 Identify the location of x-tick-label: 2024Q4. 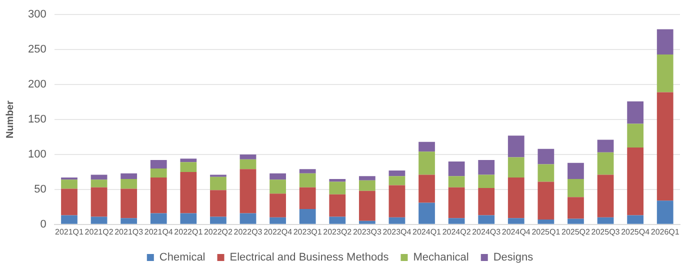
(516, 231).